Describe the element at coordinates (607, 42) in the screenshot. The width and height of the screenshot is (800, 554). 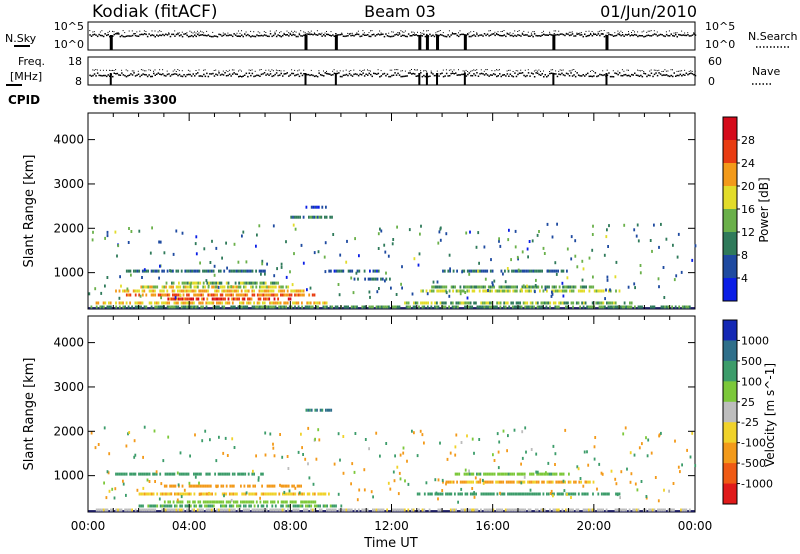
I see `noise-gap-marker` at that location.